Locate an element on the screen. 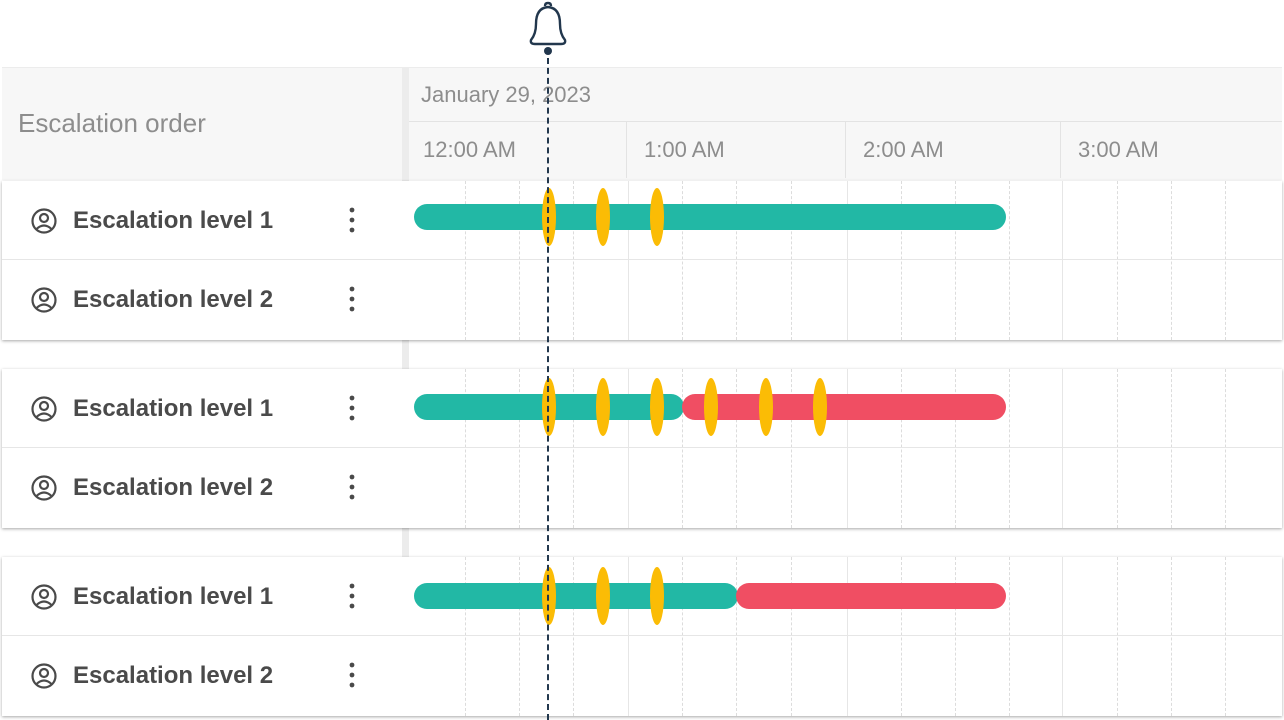  row-divider is located at coordinates (642, 259).